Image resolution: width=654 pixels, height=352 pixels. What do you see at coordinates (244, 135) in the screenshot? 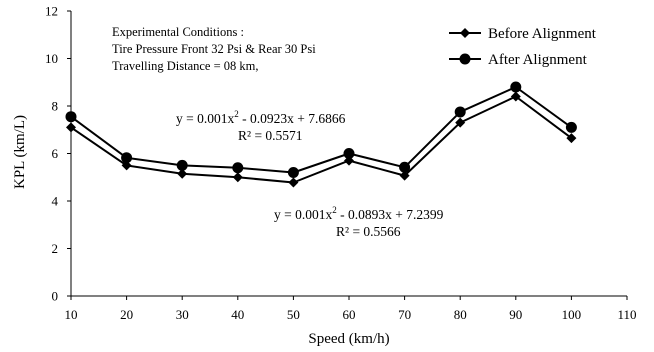
I see `after-r-squared-label: R²` at bounding box center [244, 135].